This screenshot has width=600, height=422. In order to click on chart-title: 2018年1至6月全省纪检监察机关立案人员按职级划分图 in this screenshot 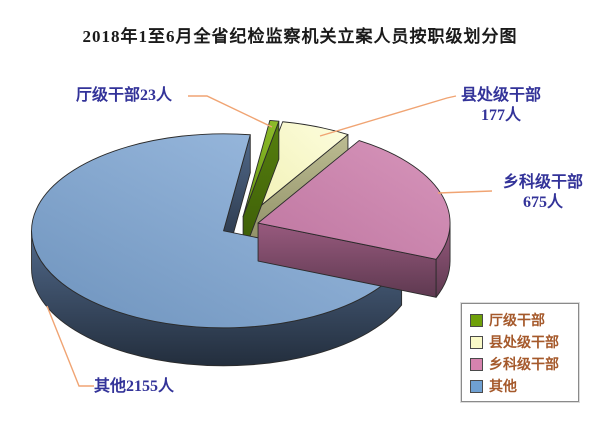, I will do `click(300, 36)`.